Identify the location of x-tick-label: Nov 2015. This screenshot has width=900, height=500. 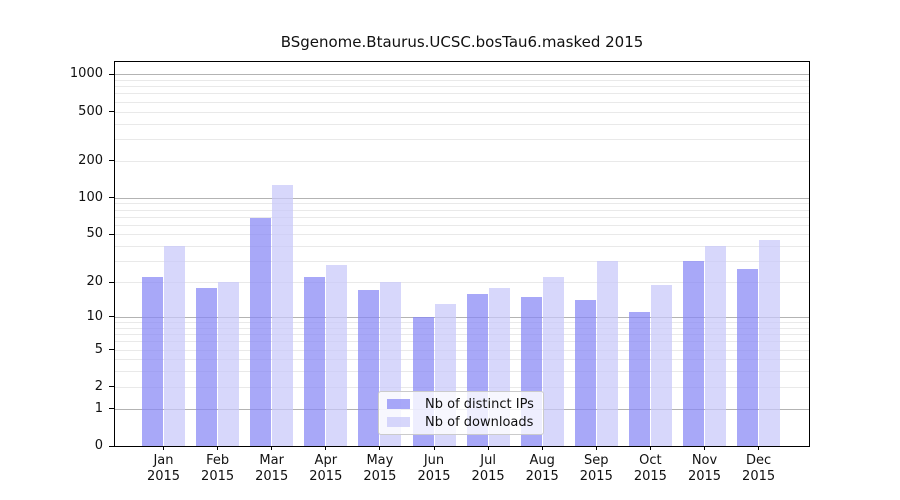
(705, 469).